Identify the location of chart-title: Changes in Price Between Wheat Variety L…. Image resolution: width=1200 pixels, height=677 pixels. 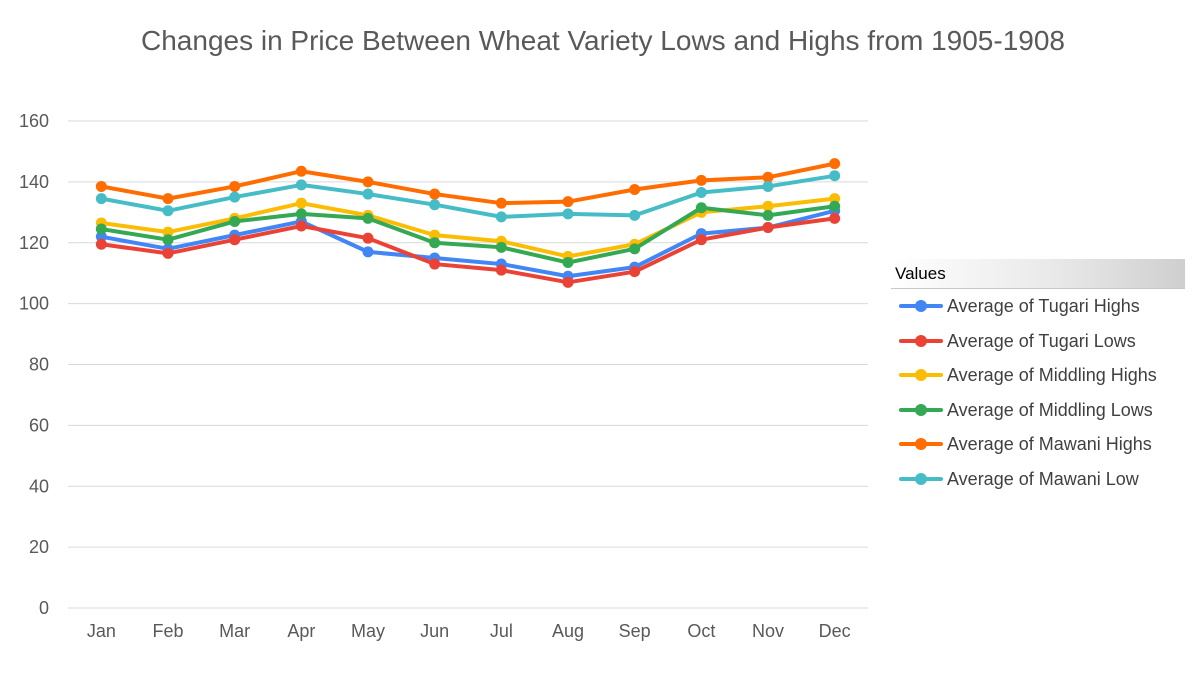
(603, 40).